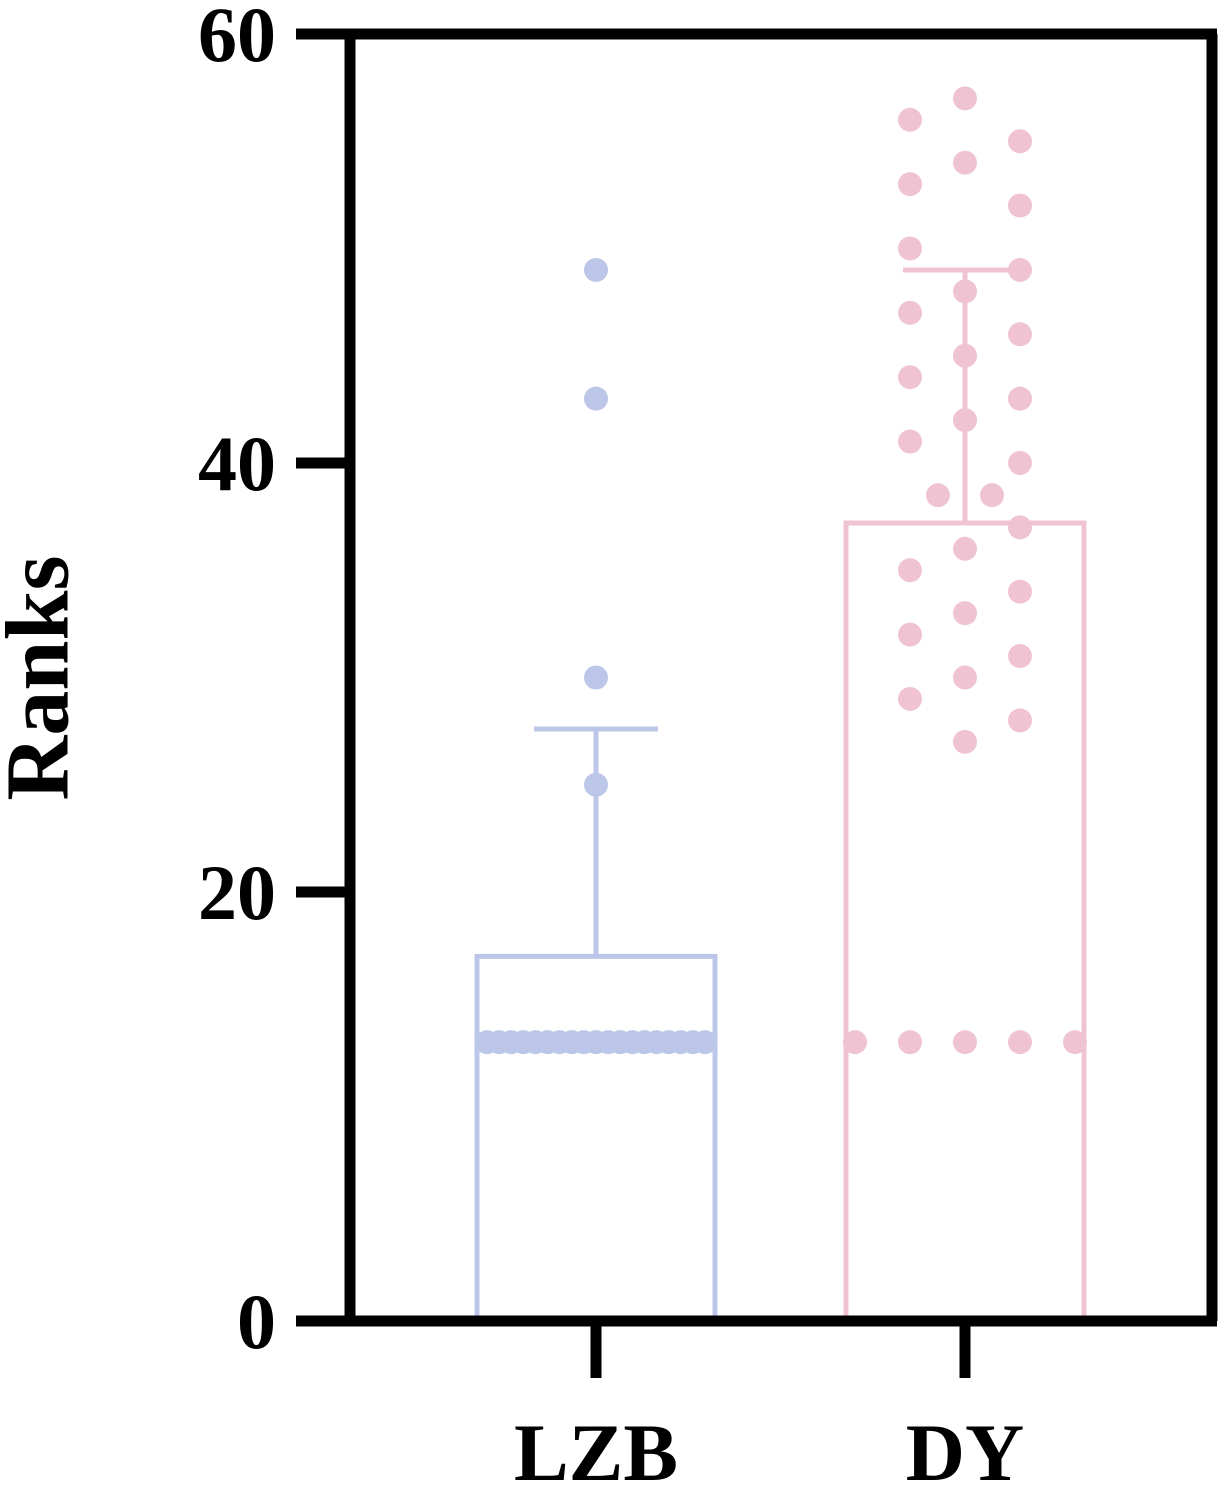  What do you see at coordinates (596, 1446) in the screenshot?
I see `x-tick-label-lzb: LZB` at bounding box center [596, 1446].